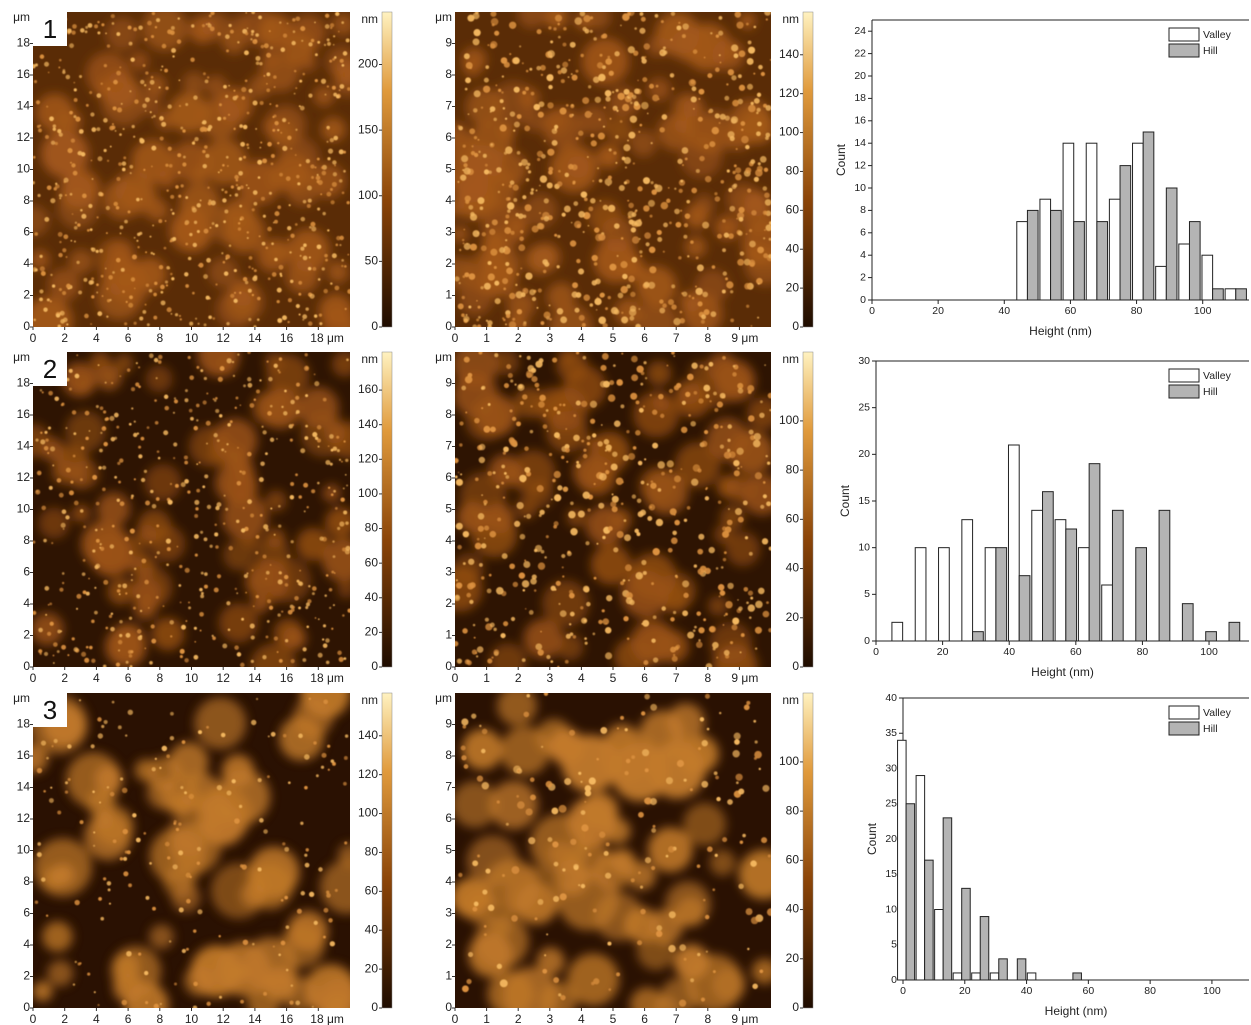 This screenshot has height=1025, width=1251. I want to click on x-tick-label: 1, so click(486, 678).